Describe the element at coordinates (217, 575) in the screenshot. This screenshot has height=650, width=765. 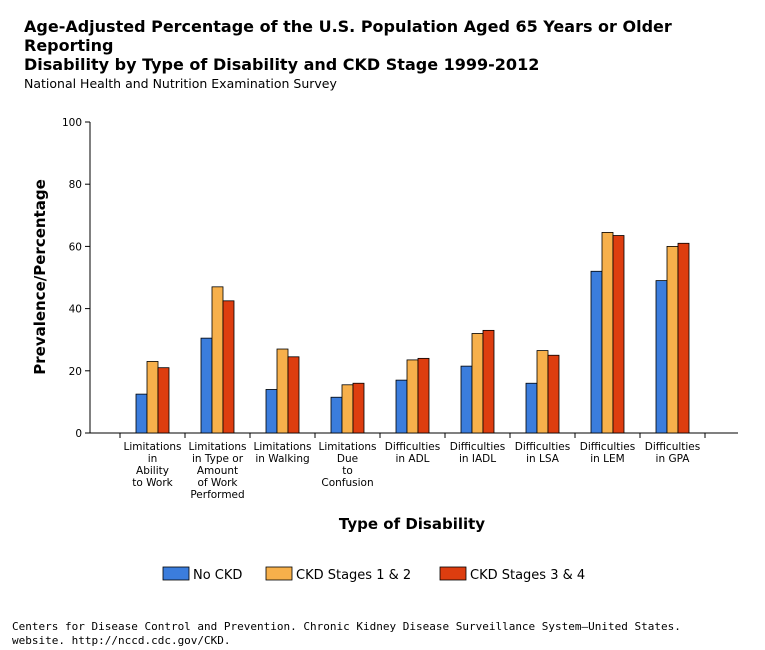
I see `legend-label: No CKD` at that location.